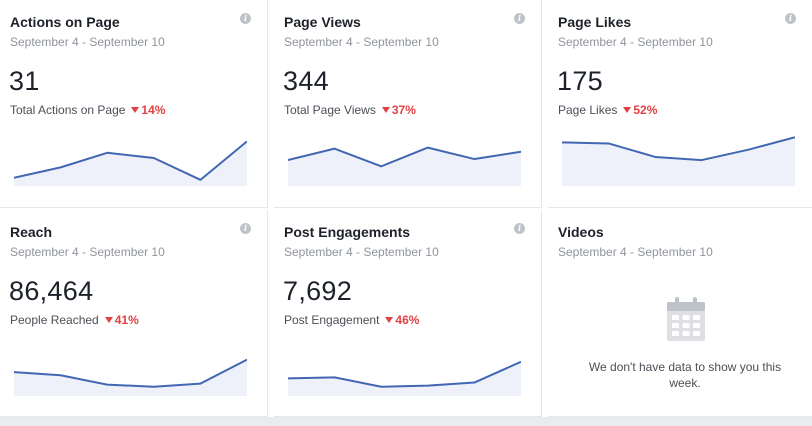 The image size is (812, 426). Describe the element at coordinates (595, 22) in the screenshot. I see `card-title: Page Likes` at that location.